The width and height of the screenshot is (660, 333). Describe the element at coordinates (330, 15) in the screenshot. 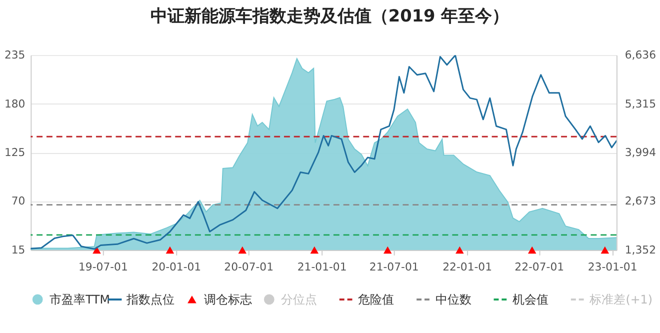

I see `chart-title: 中证新能源车指数走势及估值（2019 年至今）` at that location.